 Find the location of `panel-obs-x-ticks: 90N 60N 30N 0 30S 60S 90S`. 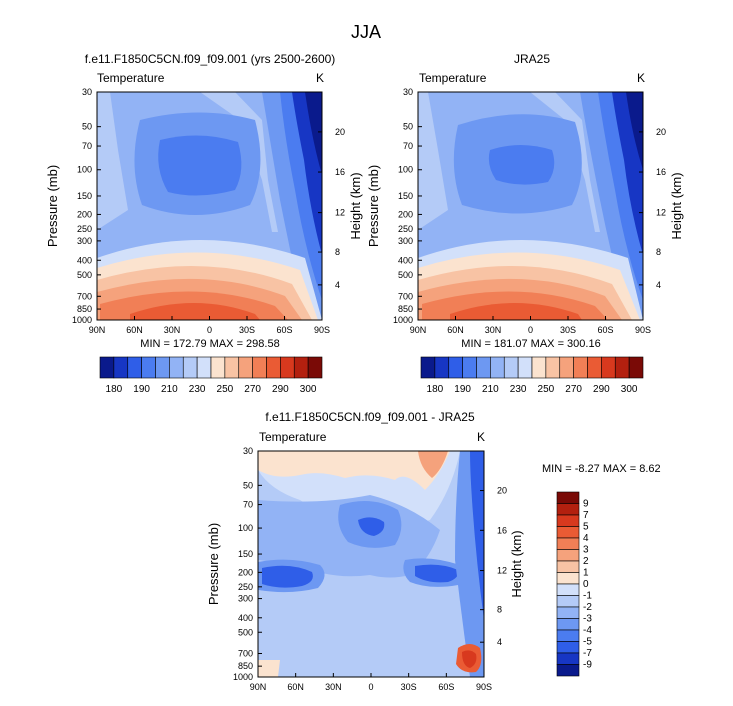

panel-obs-x-ticks: 90N 60N 30N 0 30S 60S 90S is located at coordinates (530, 330).